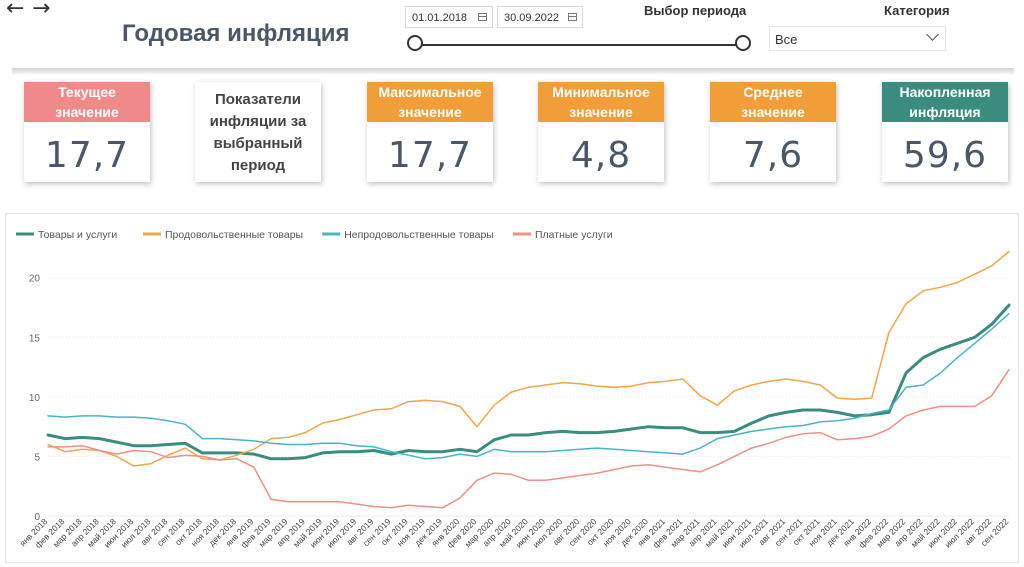  Describe the element at coordinates (574, 235) in the screenshot. I see `legend-label: Платные услуги` at that location.